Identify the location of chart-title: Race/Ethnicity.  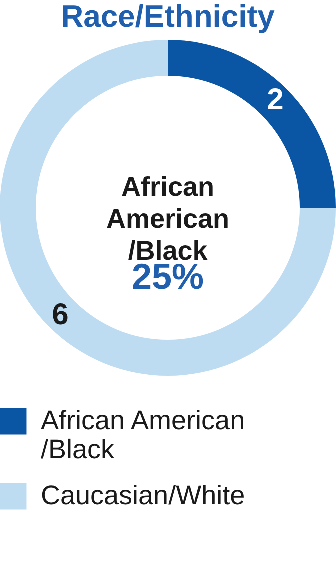
(168, 17).